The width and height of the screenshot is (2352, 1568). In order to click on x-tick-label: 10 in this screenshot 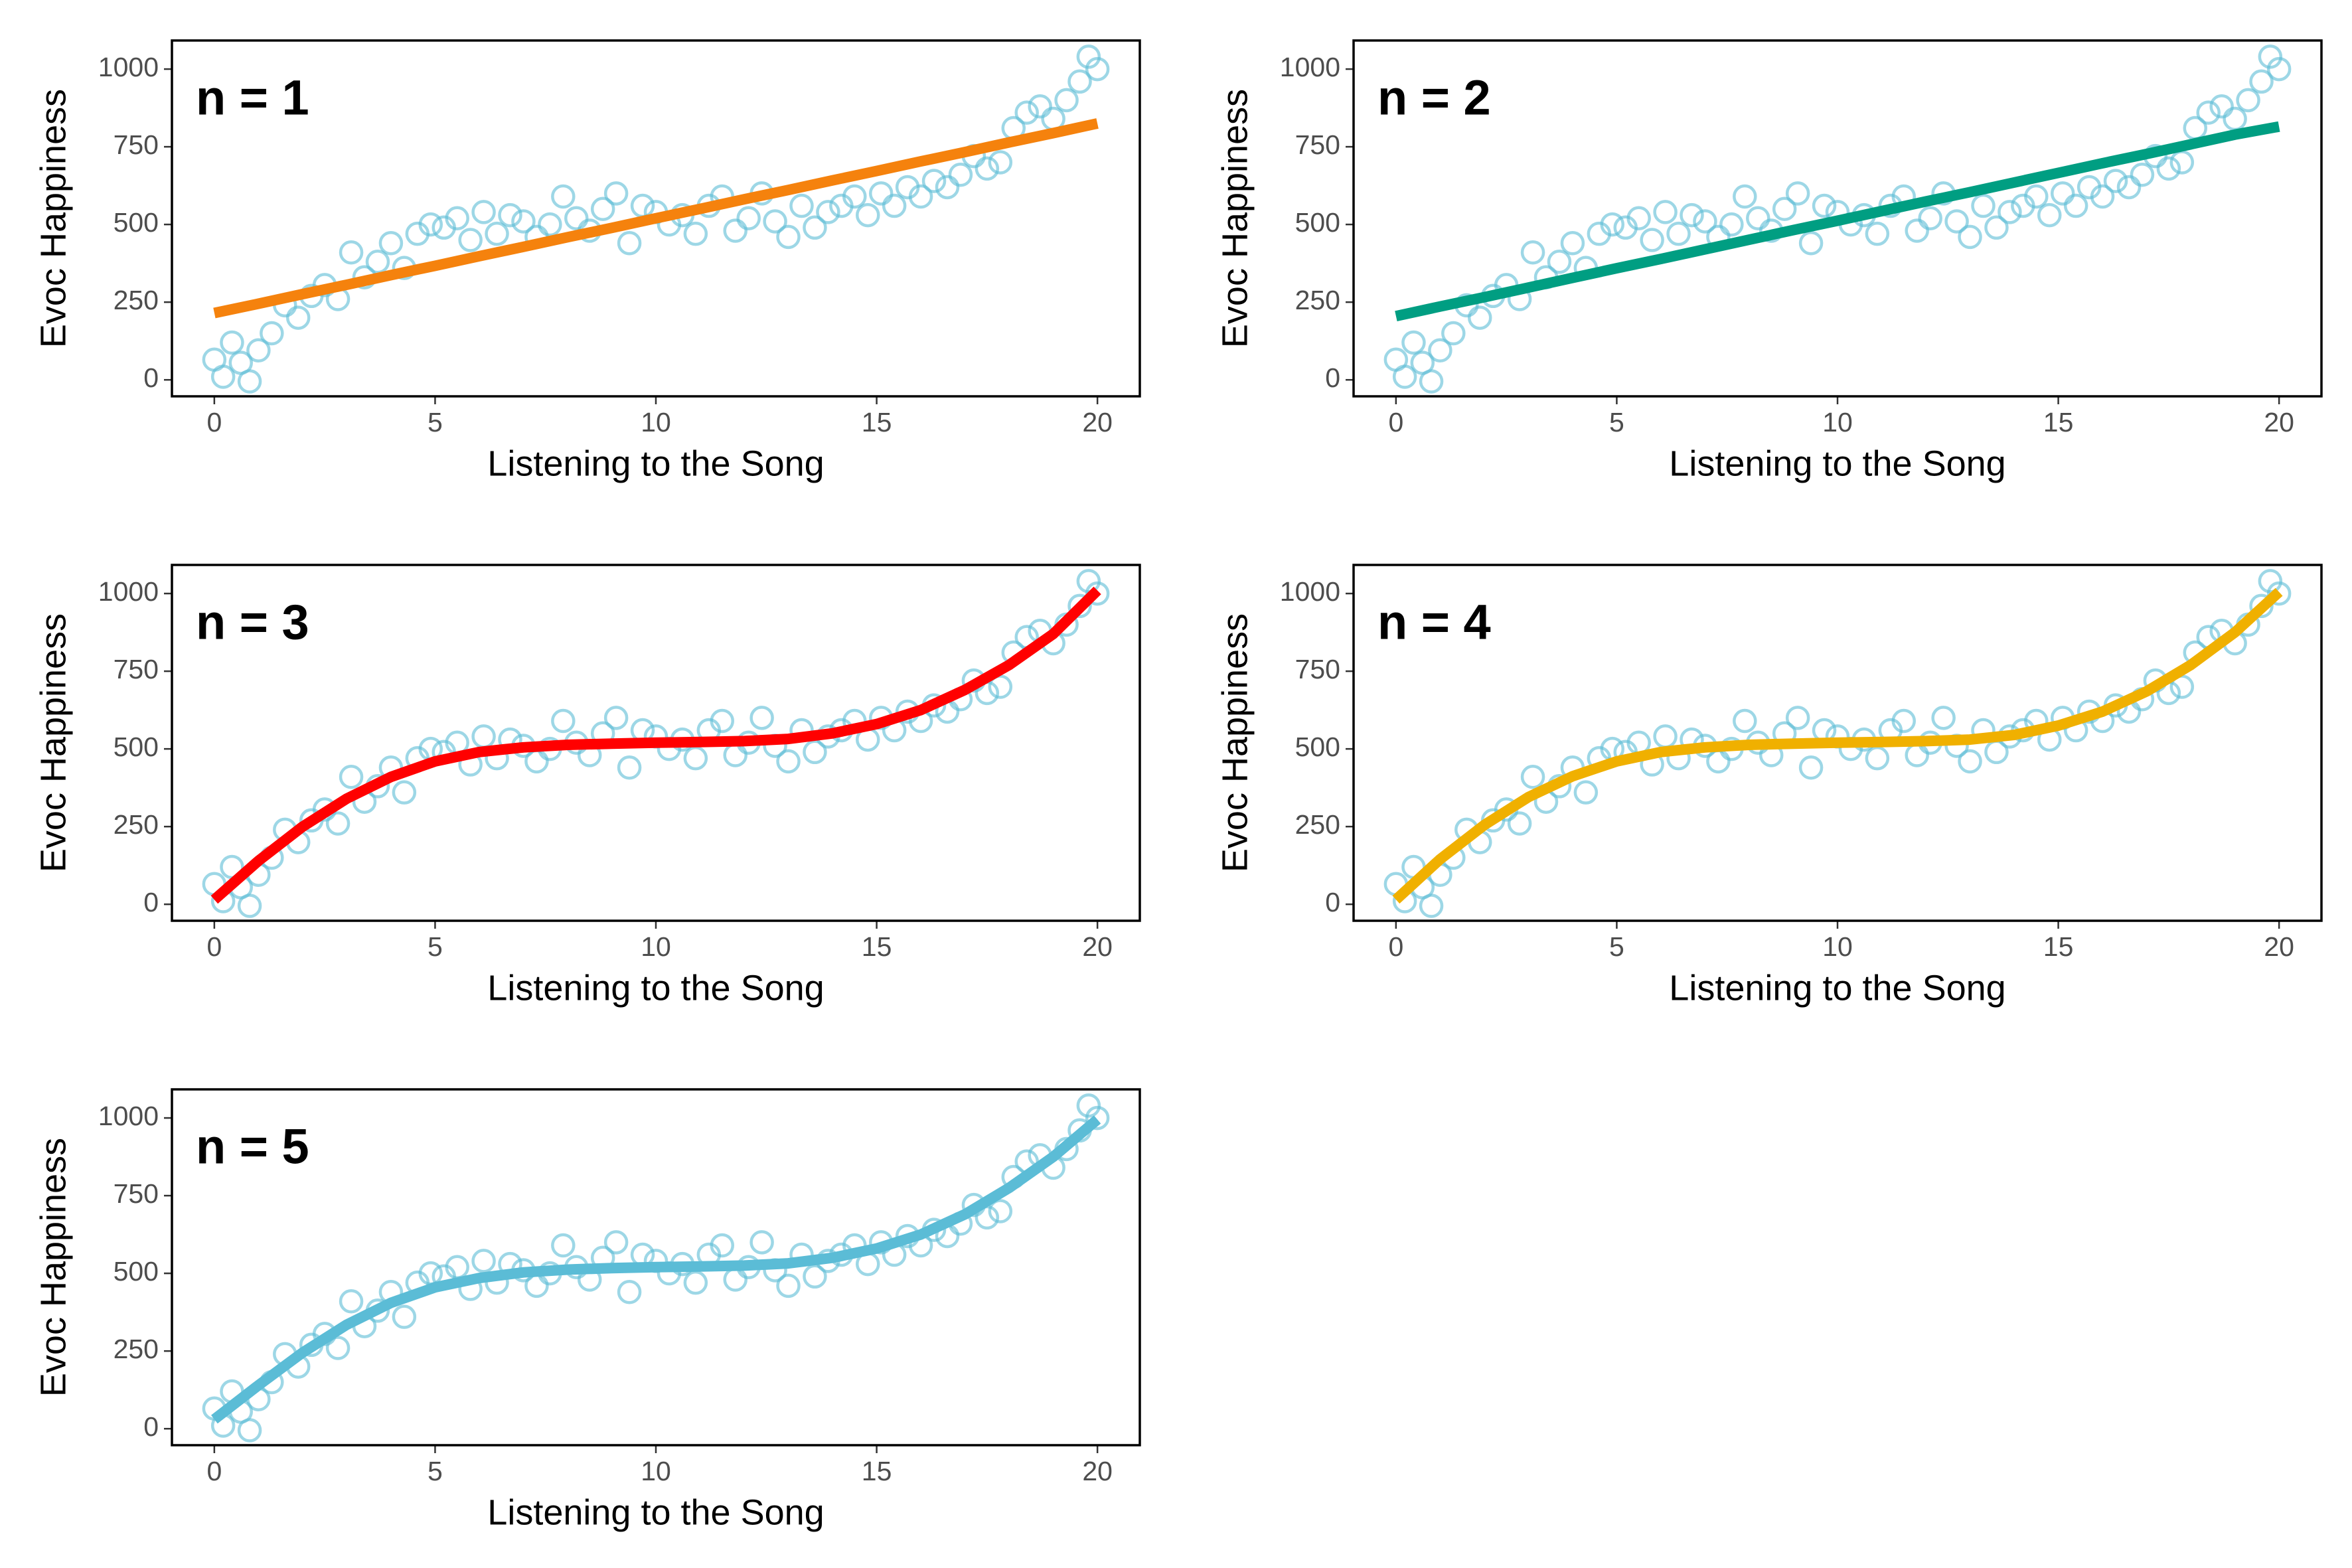, I will do `click(1837, 422)`.